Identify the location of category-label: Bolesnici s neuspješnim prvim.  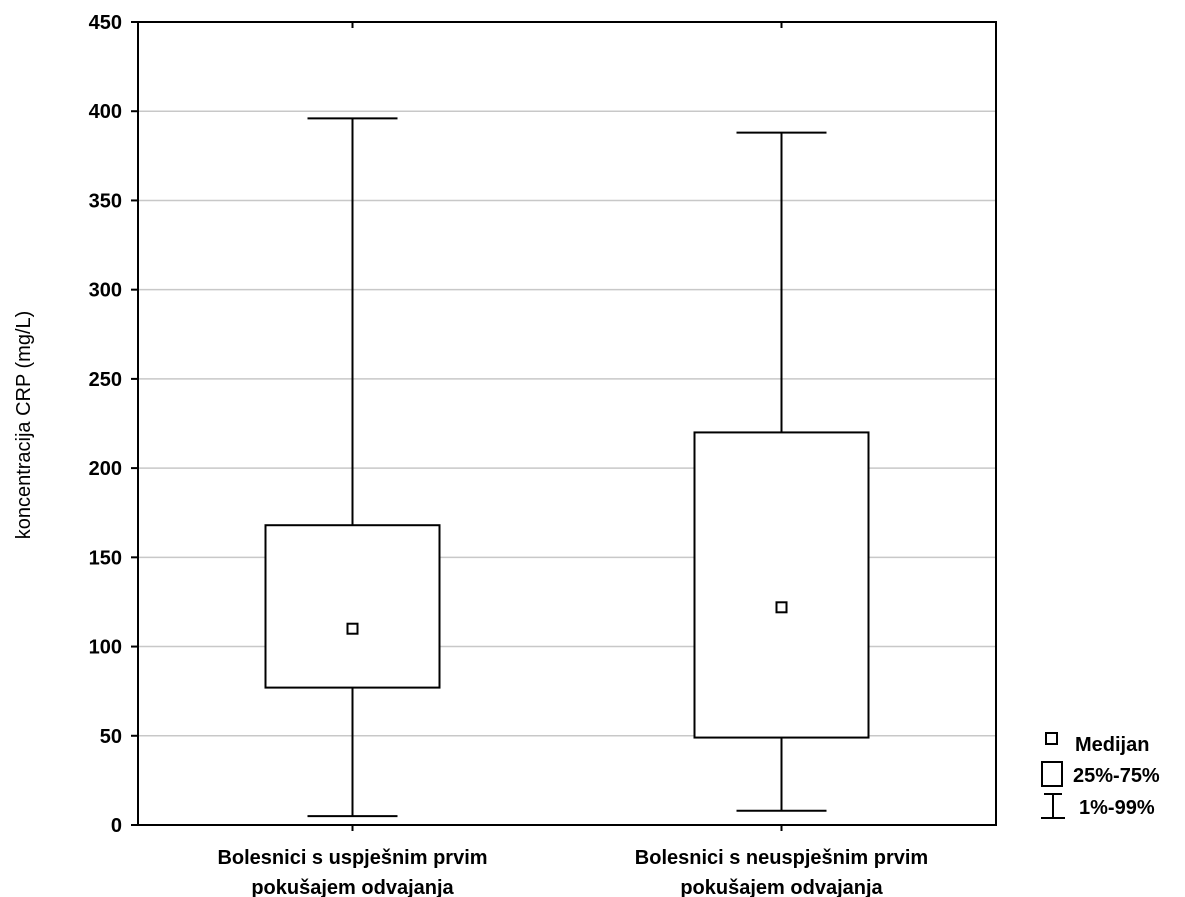
(781, 858).